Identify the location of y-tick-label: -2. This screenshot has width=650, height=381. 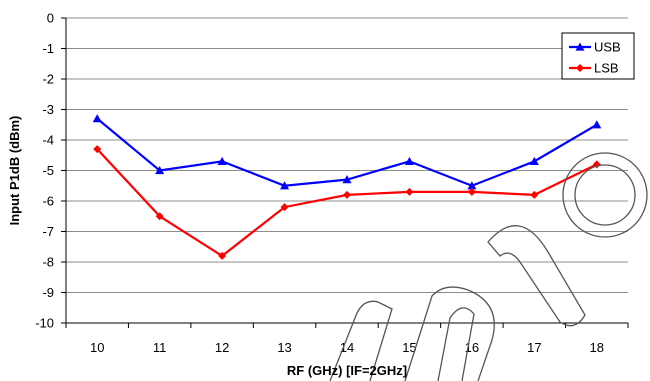
(48, 79).